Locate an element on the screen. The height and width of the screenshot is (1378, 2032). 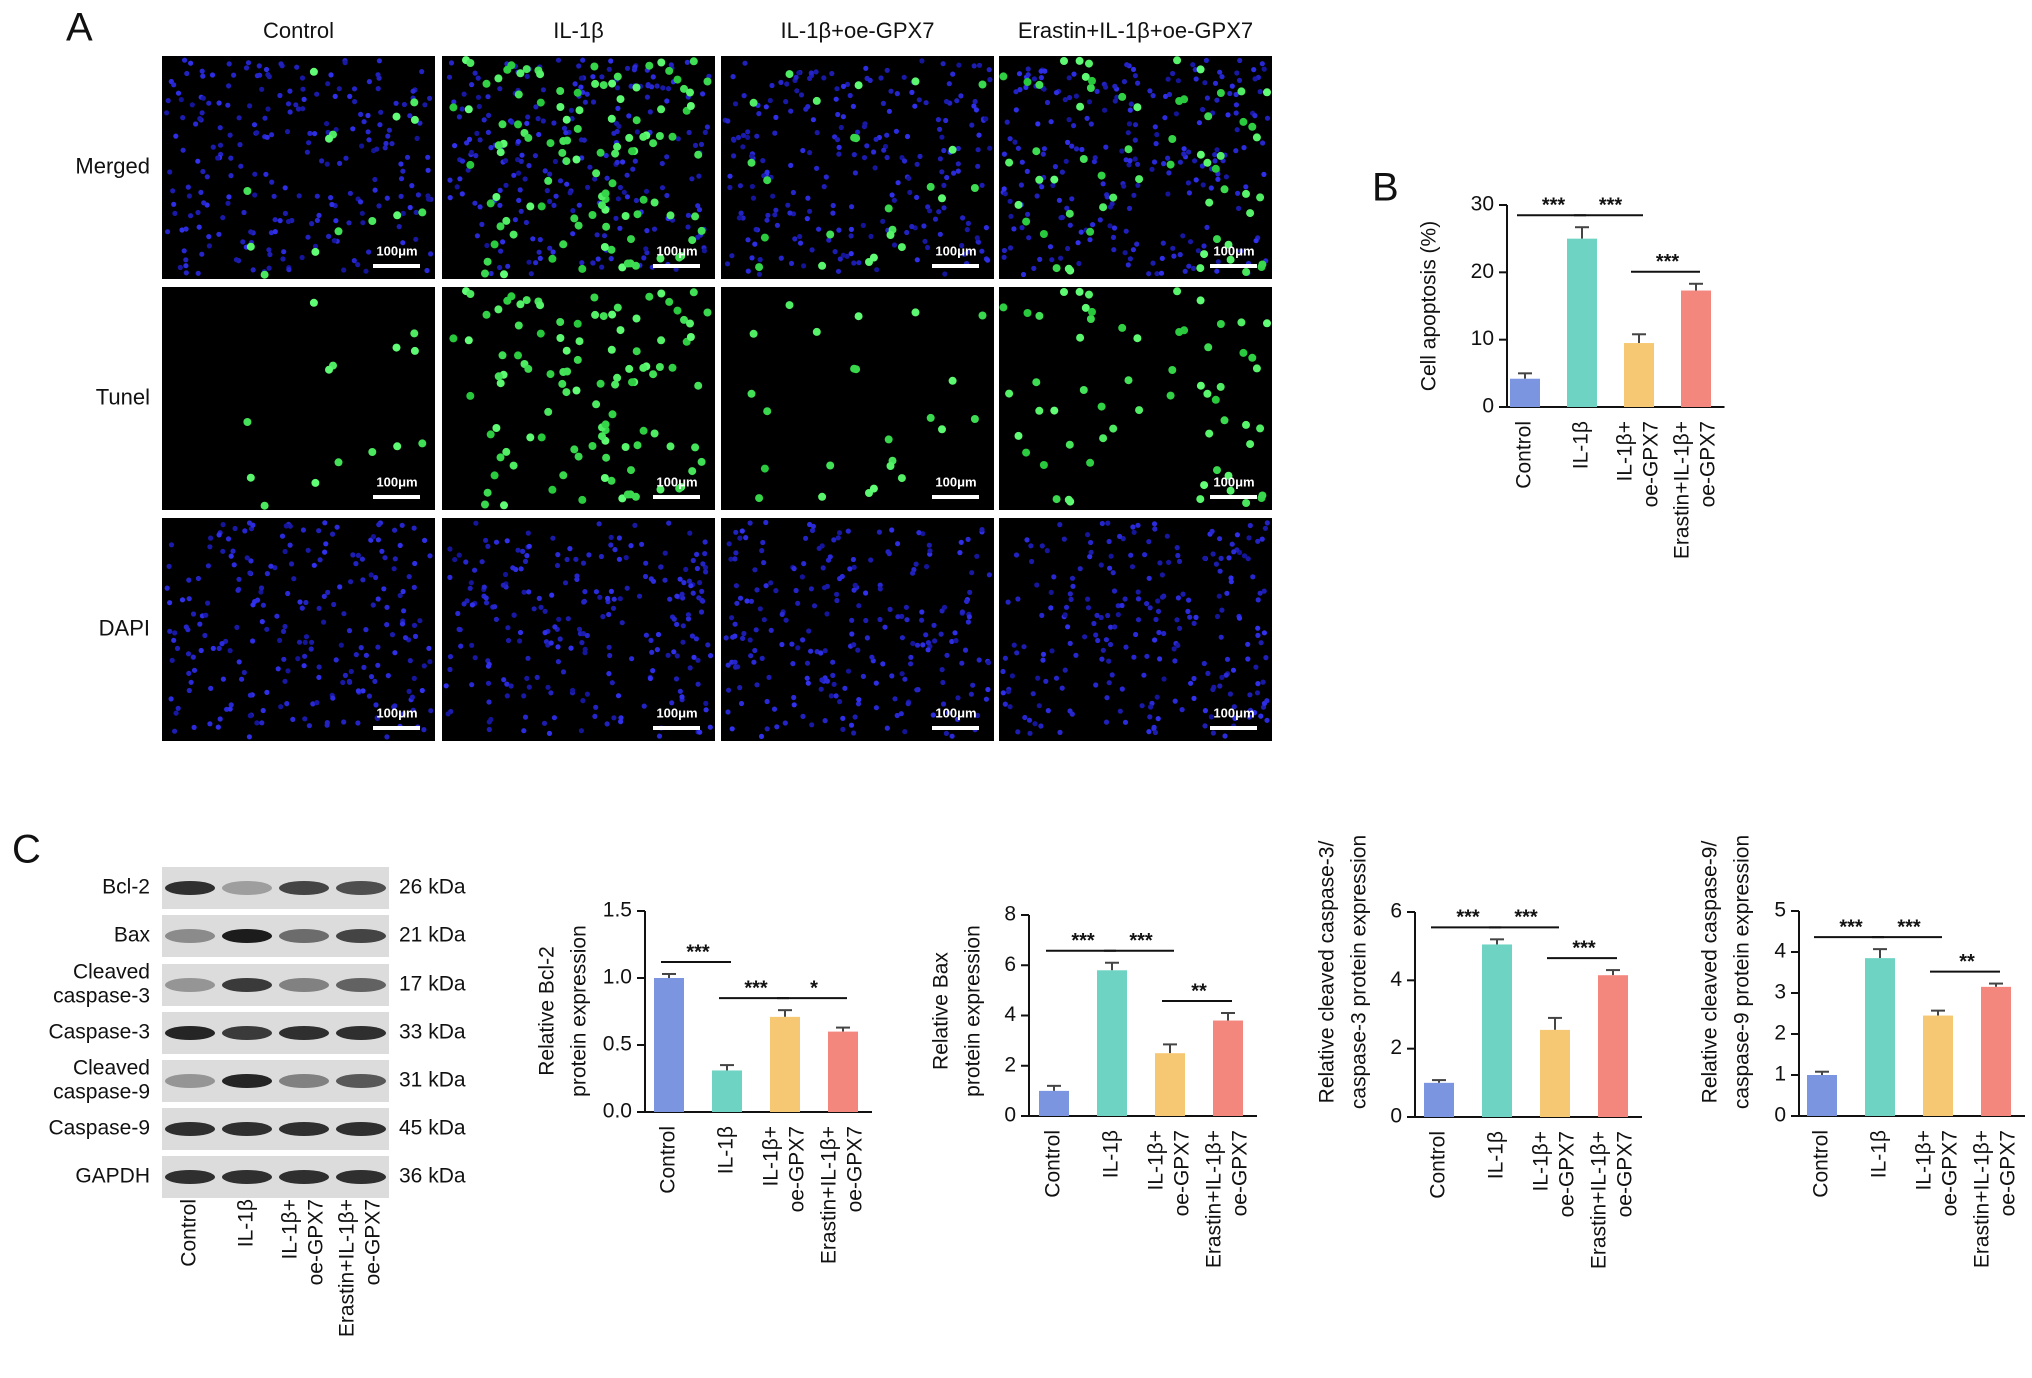
blot-band is located at coordinates (361, 888).